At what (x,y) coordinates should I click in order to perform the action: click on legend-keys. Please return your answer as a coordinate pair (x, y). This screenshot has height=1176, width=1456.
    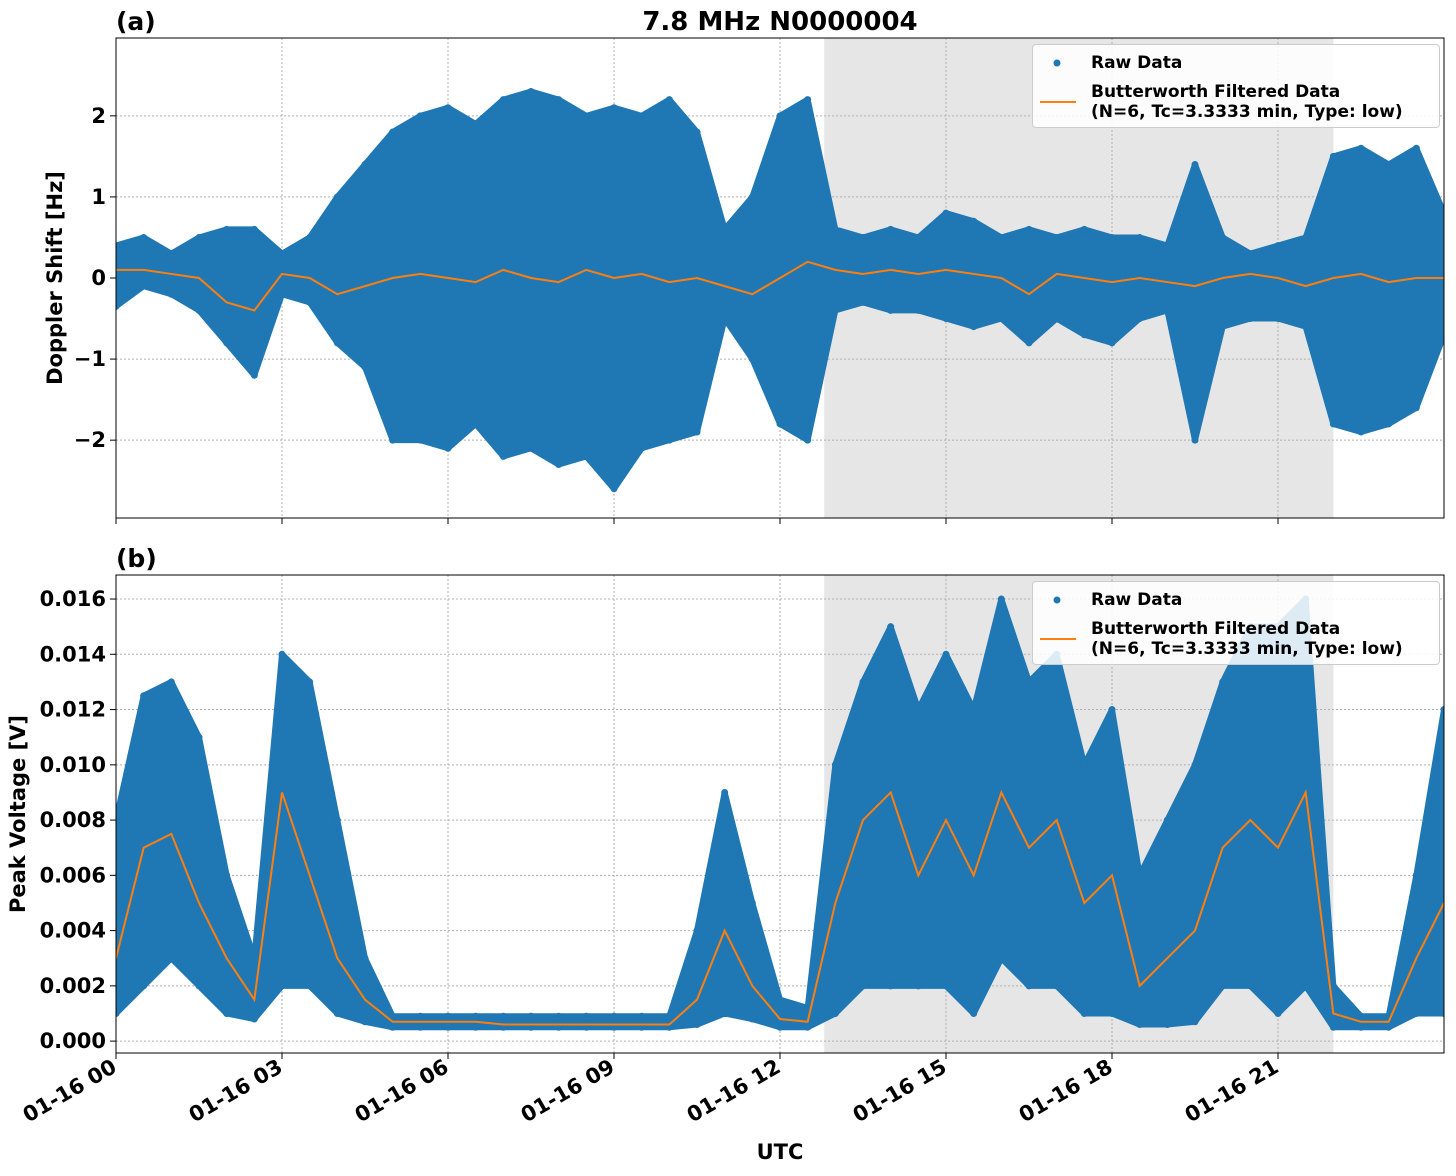
    Looking at the image, I should click on (1058, 81).